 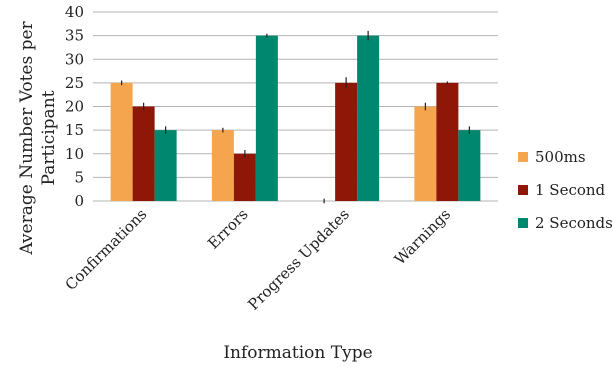 I want to click on y-tick-labels: 0 5 10 15 20 25 30 35 40, so click(x=74, y=106).